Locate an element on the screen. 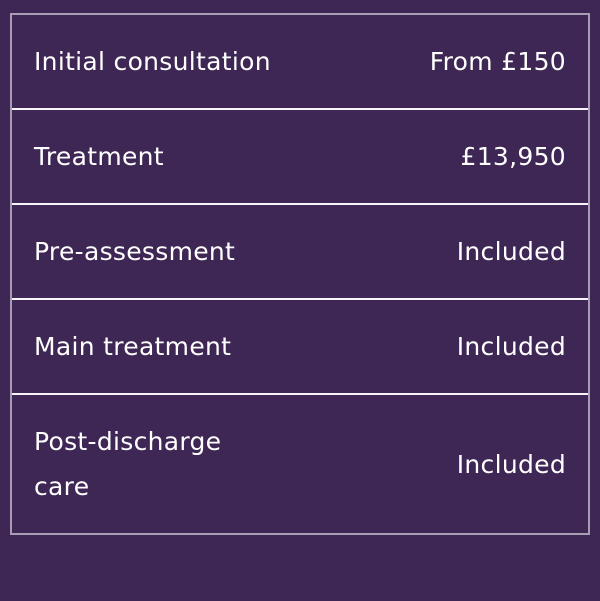 The width and height of the screenshot is (600, 601). row-label: Treatment is located at coordinates (99, 156).